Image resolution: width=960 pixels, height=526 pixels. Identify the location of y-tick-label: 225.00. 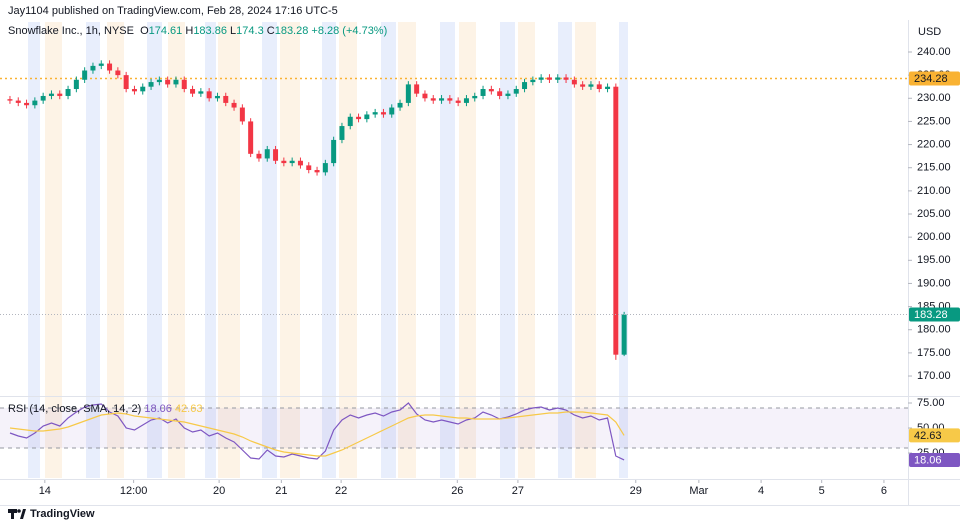
(934, 121).